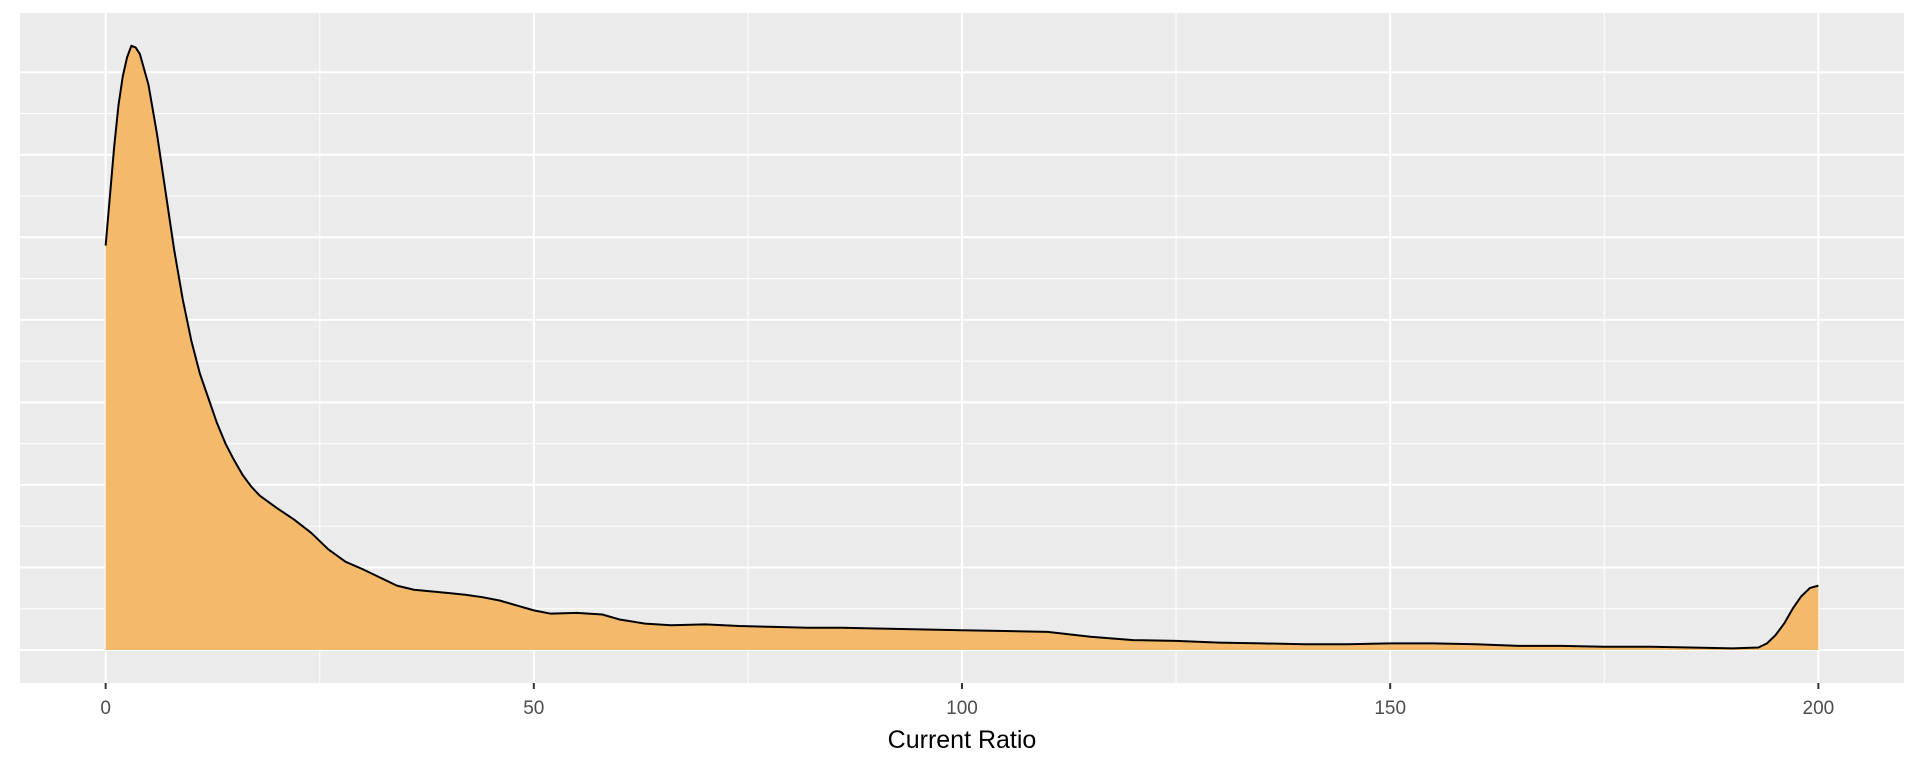 The height and width of the screenshot is (768, 1920). What do you see at coordinates (962, 740) in the screenshot?
I see `x-axis-title: Current Ratio` at bounding box center [962, 740].